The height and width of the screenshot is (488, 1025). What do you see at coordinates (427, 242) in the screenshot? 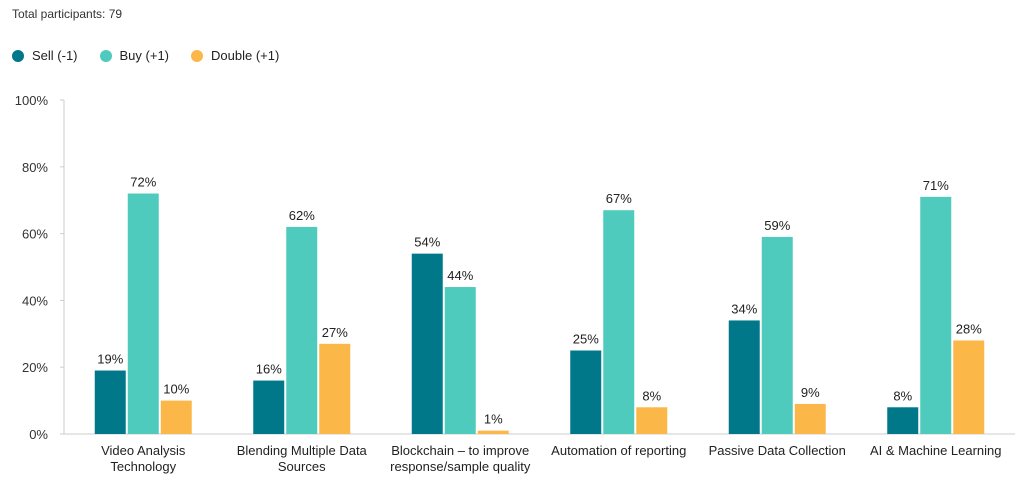
I see `bar-value-label: 54%` at bounding box center [427, 242].